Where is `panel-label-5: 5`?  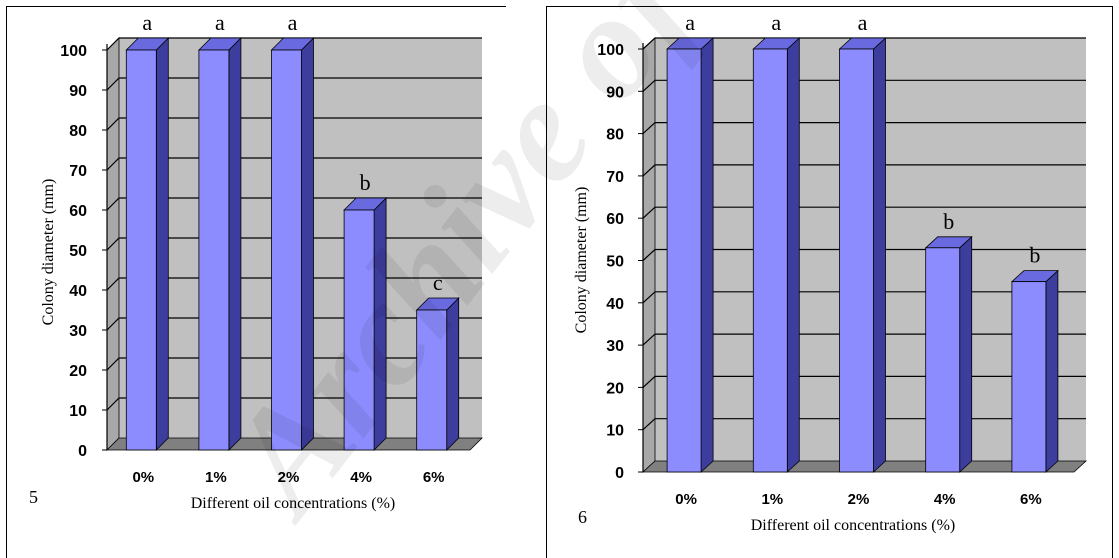 panel-label-5: 5 is located at coordinates (33, 497).